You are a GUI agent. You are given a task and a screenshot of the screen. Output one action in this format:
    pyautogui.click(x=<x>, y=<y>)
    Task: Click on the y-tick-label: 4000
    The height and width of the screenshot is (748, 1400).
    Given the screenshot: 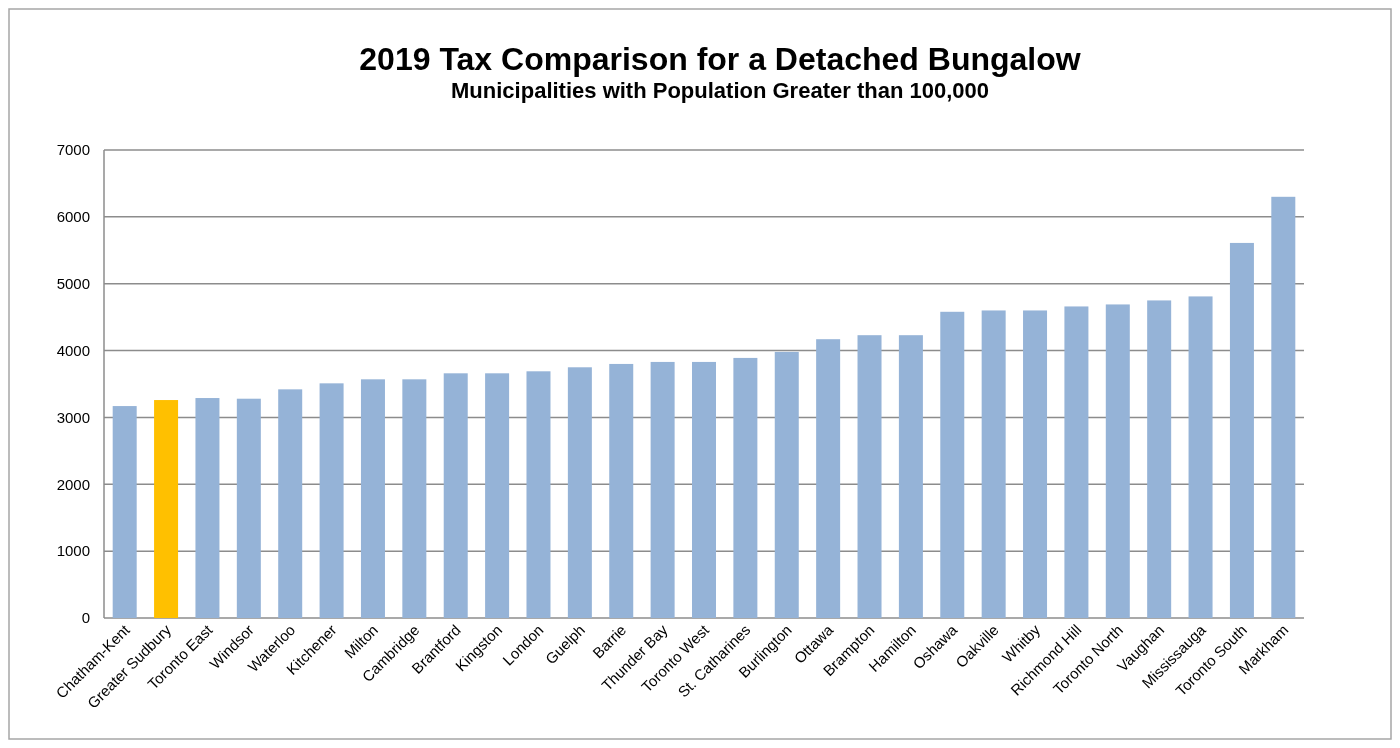 What is the action you would take?
    pyautogui.click(x=73, y=350)
    